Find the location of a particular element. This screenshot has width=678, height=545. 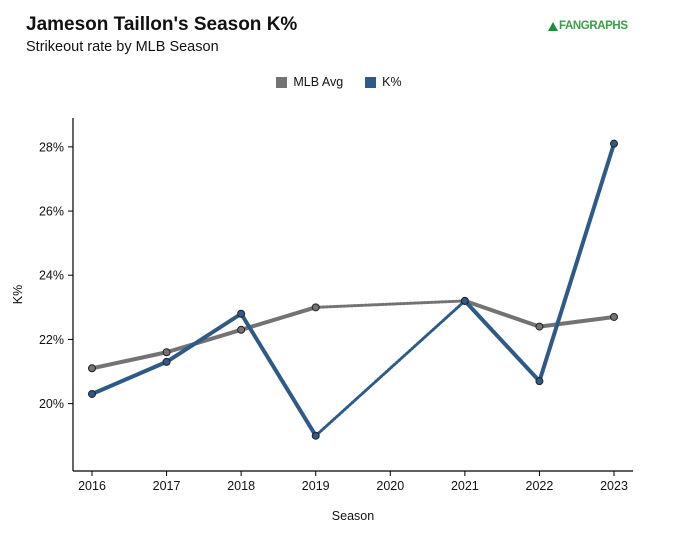

x-tick-label: 2020 is located at coordinates (390, 486).